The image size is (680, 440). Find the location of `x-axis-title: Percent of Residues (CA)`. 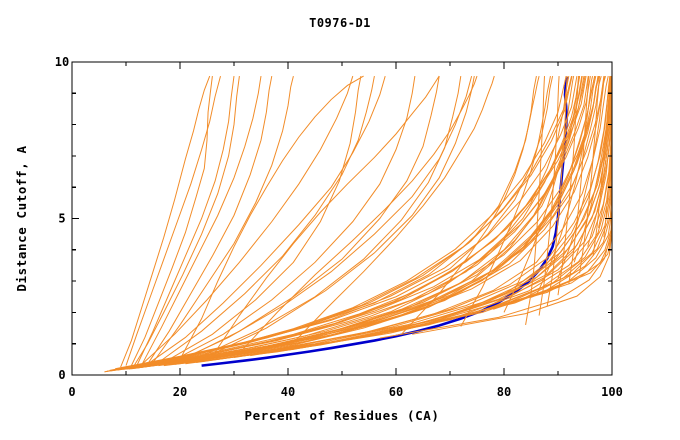

x-axis-title: Percent of Residues (CA) is located at coordinates (341, 415).